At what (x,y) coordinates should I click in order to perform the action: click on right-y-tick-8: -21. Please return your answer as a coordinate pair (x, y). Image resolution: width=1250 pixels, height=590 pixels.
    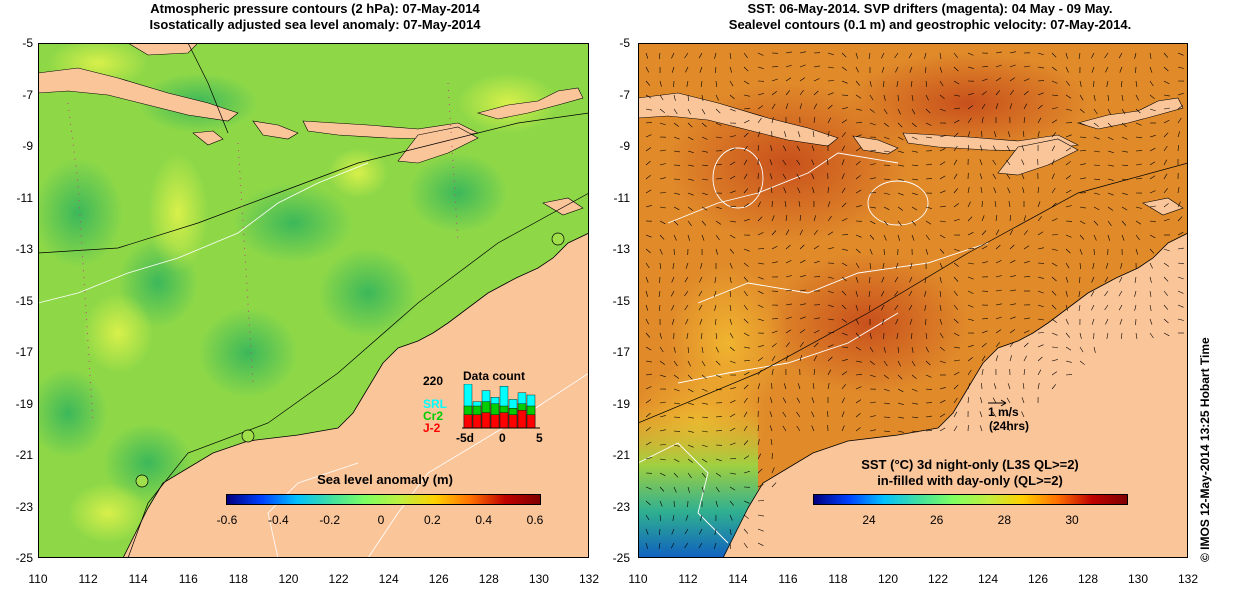
    Looking at the image, I should click on (621, 455).